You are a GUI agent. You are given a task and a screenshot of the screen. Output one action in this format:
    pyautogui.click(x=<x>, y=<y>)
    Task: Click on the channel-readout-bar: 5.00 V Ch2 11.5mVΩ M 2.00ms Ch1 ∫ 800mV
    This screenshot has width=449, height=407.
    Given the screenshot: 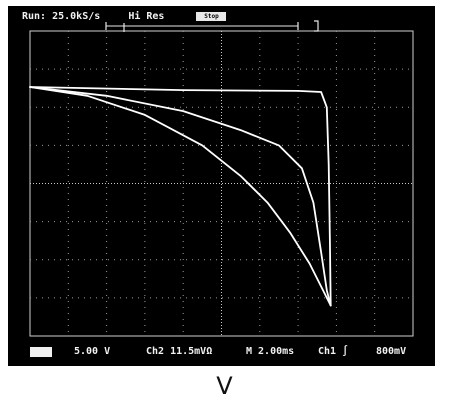 What is the action you would take?
    pyautogui.click(x=223, y=352)
    